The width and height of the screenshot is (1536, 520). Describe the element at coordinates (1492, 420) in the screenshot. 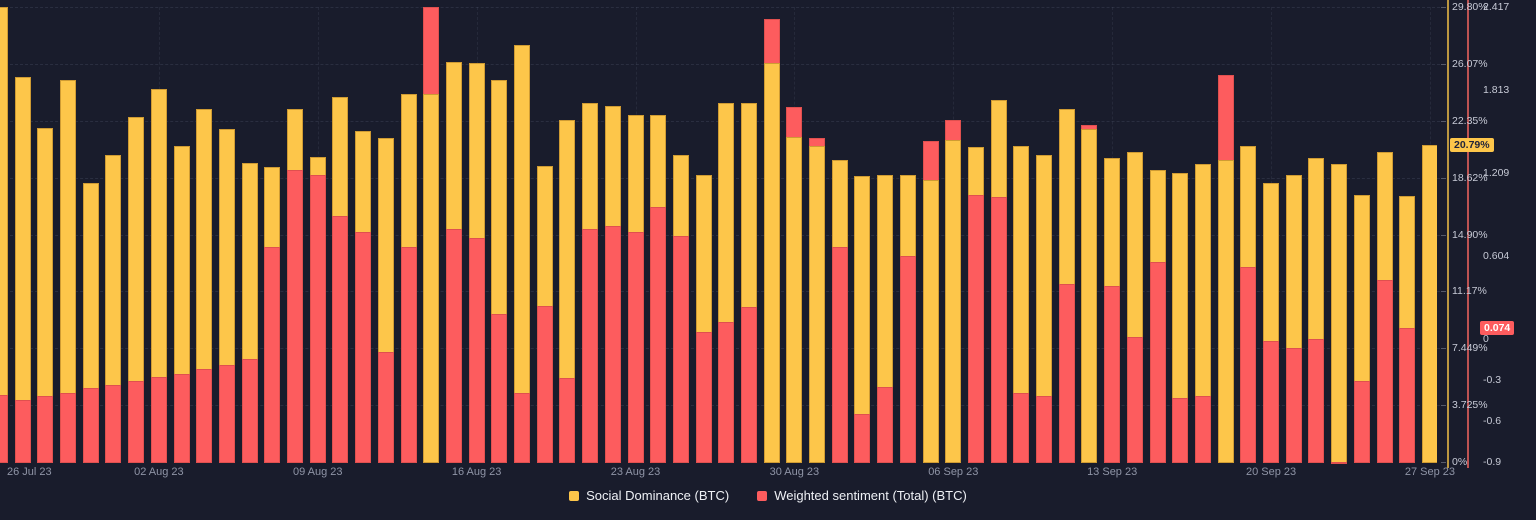

I see `sentiment-axis-tick-label: -0.6` at that location.